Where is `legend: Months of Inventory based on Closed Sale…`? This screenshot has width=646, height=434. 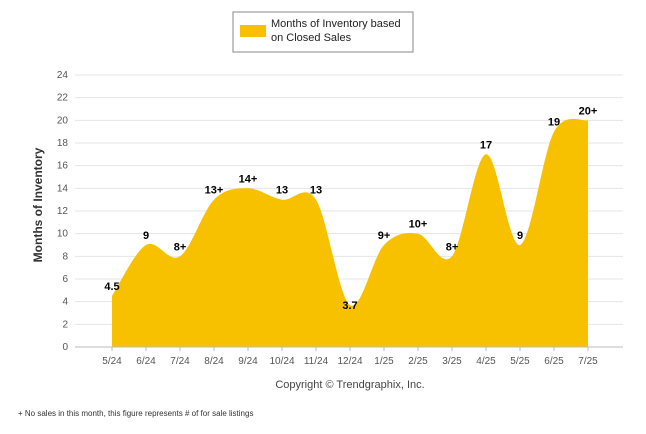
legend: Months of Inventory based on Closed Sale… is located at coordinates (323, 32).